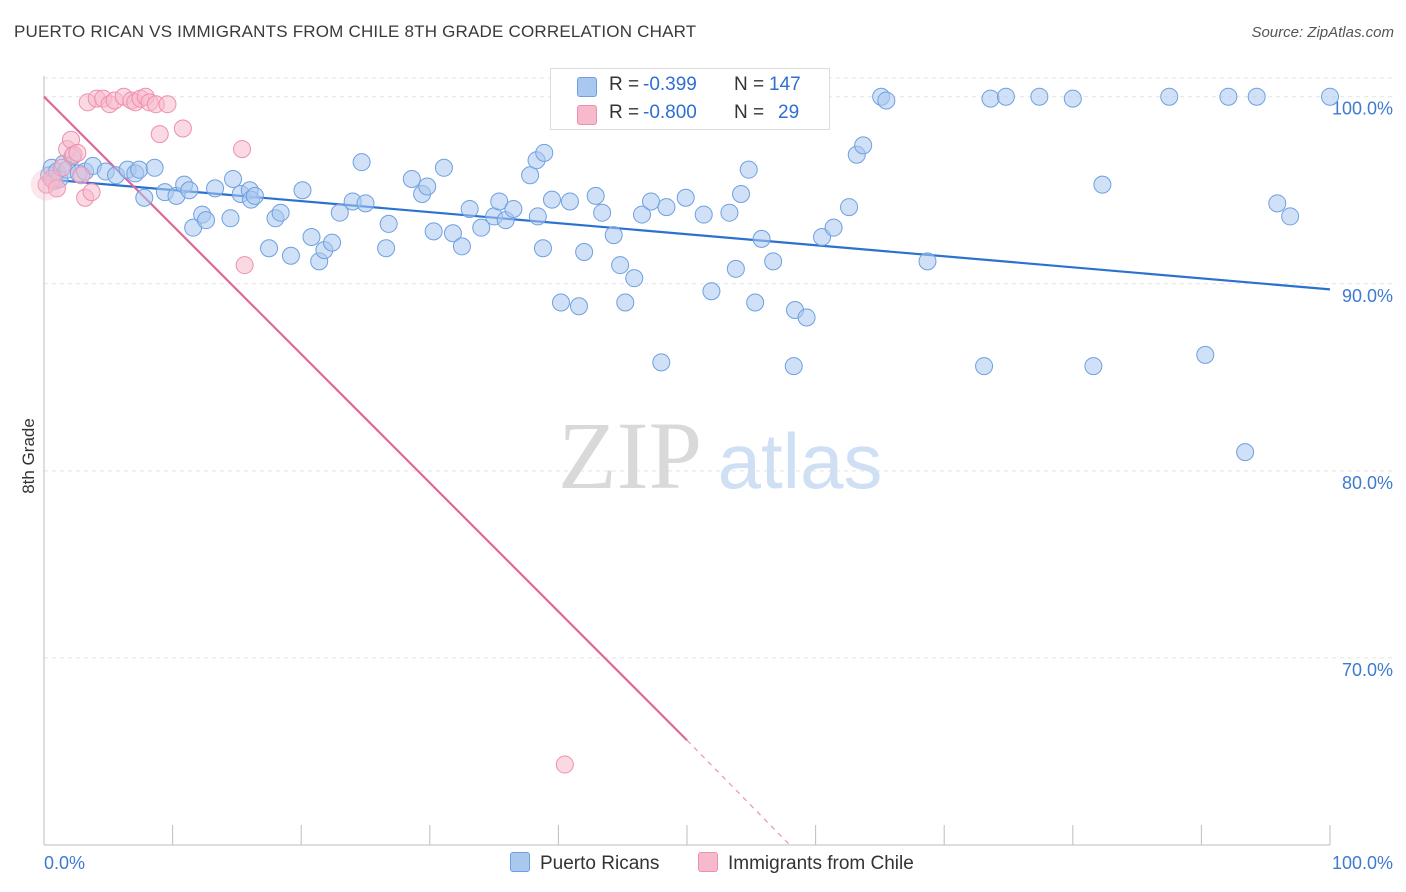 The height and width of the screenshot is (892, 1406). I want to click on watermark-atlas: atlas, so click(800, 461).